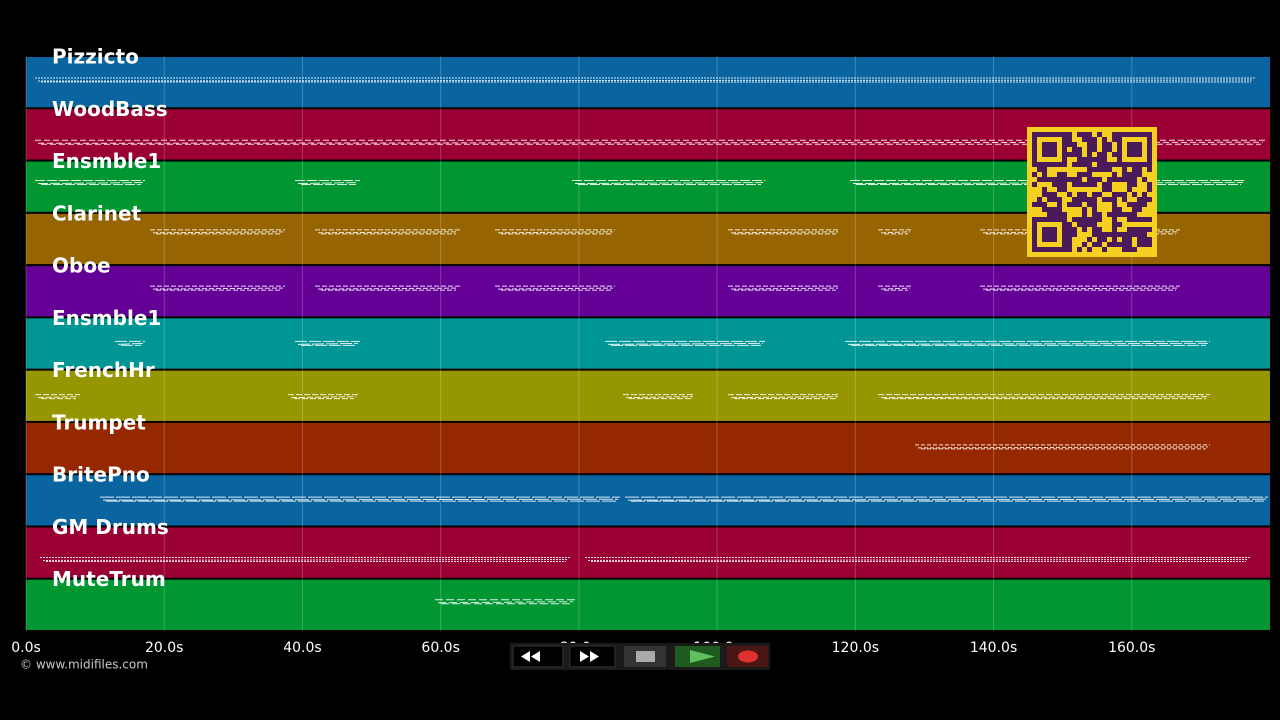  What do you see at coordinates (747, 656) in the screenshot?
I see `record-button` at bounding box center [747, 656].